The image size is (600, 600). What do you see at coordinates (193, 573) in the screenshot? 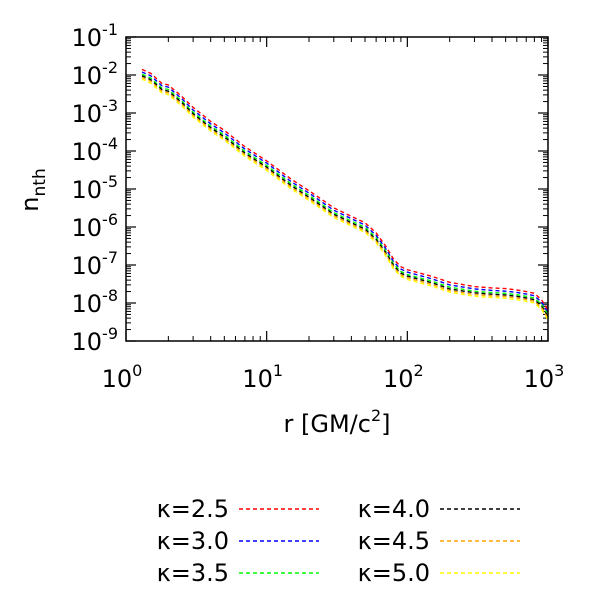
I see `legend-label: κ=3.5` at bounding box center [193, 573].